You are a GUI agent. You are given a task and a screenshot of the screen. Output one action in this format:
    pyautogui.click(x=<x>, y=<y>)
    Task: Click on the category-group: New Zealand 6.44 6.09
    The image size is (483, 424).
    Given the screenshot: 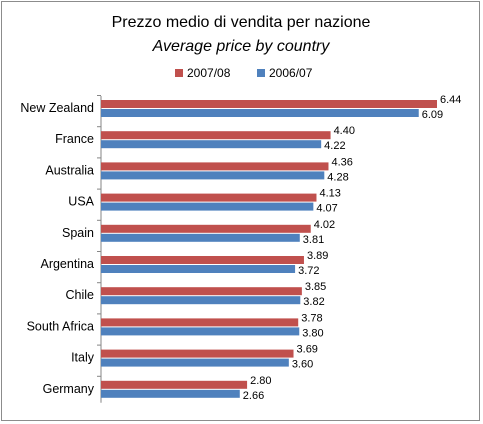 What is the action you would take?
    pyautogui.click(x=240, y=107)
    